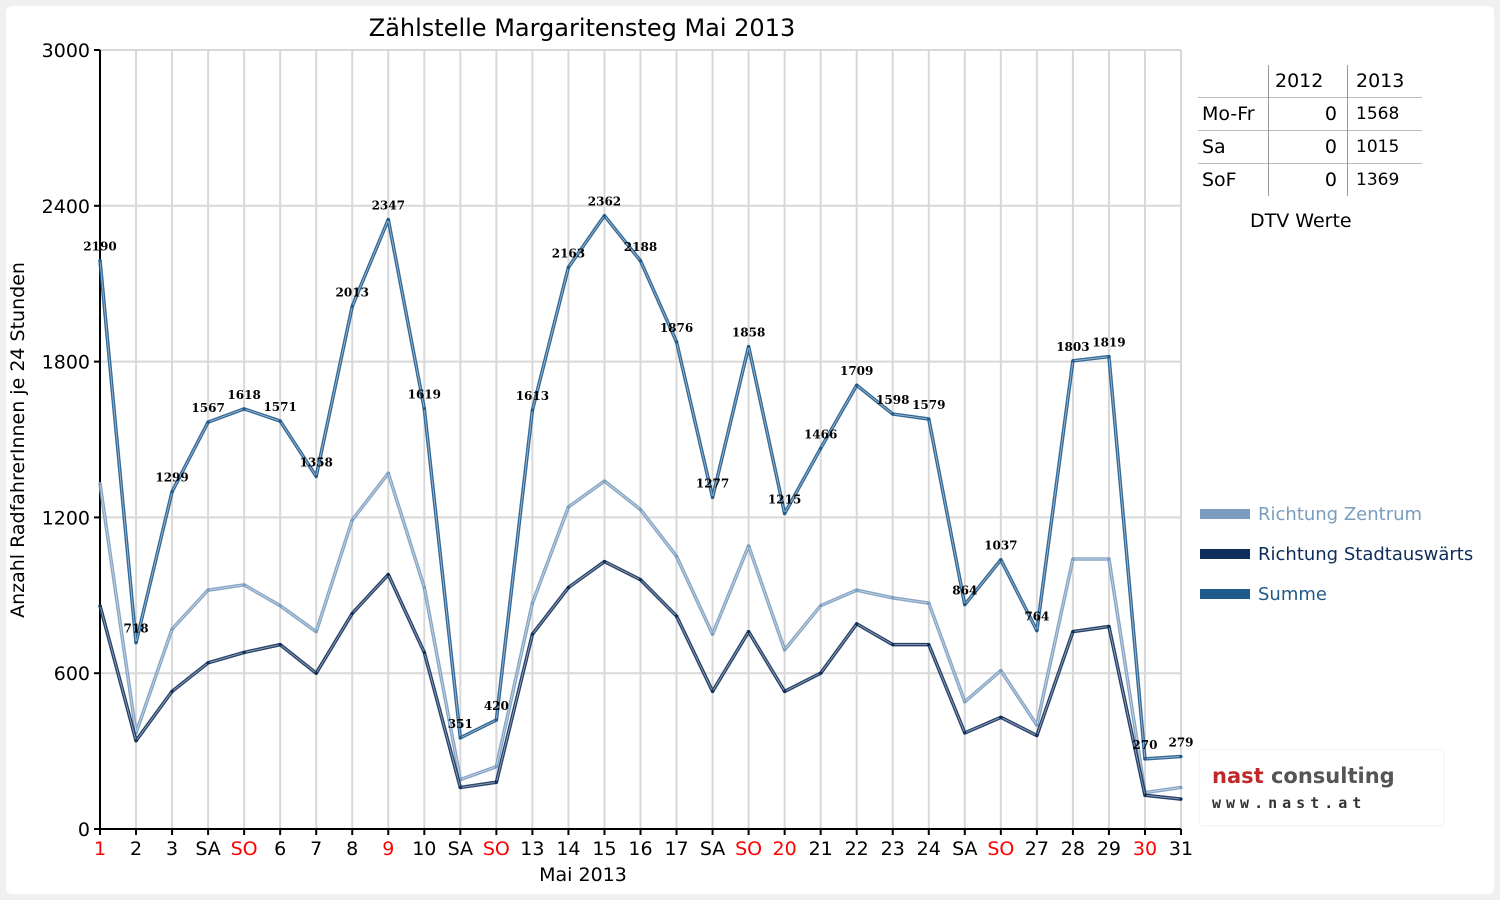 The width and height of the screenshot is (1500, 900). Describe the element at coordinates (1036, 617) in the screenshot. I see `data-label: 764` at that location.